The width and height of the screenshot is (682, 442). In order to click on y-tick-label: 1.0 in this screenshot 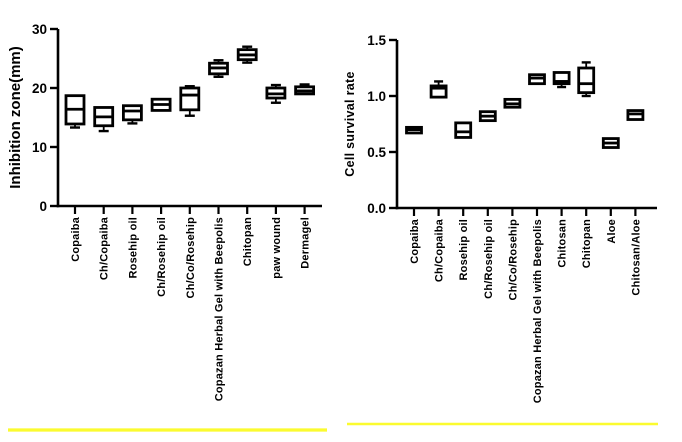, I will do `click(376, 96)`.